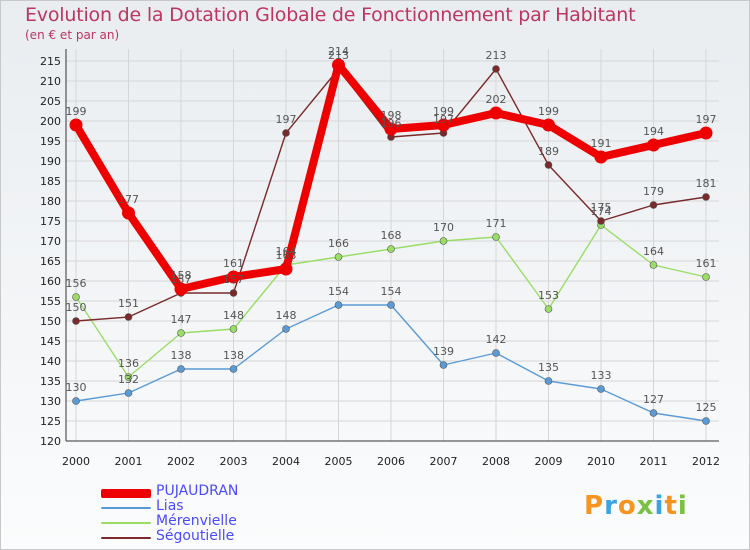 The height and width of the screenshot is (550, 750). What do you see at coordinates (548, 165) in the screenshot?
I see `data-point-segoutielle-2009` at bounding box center [548, 165].